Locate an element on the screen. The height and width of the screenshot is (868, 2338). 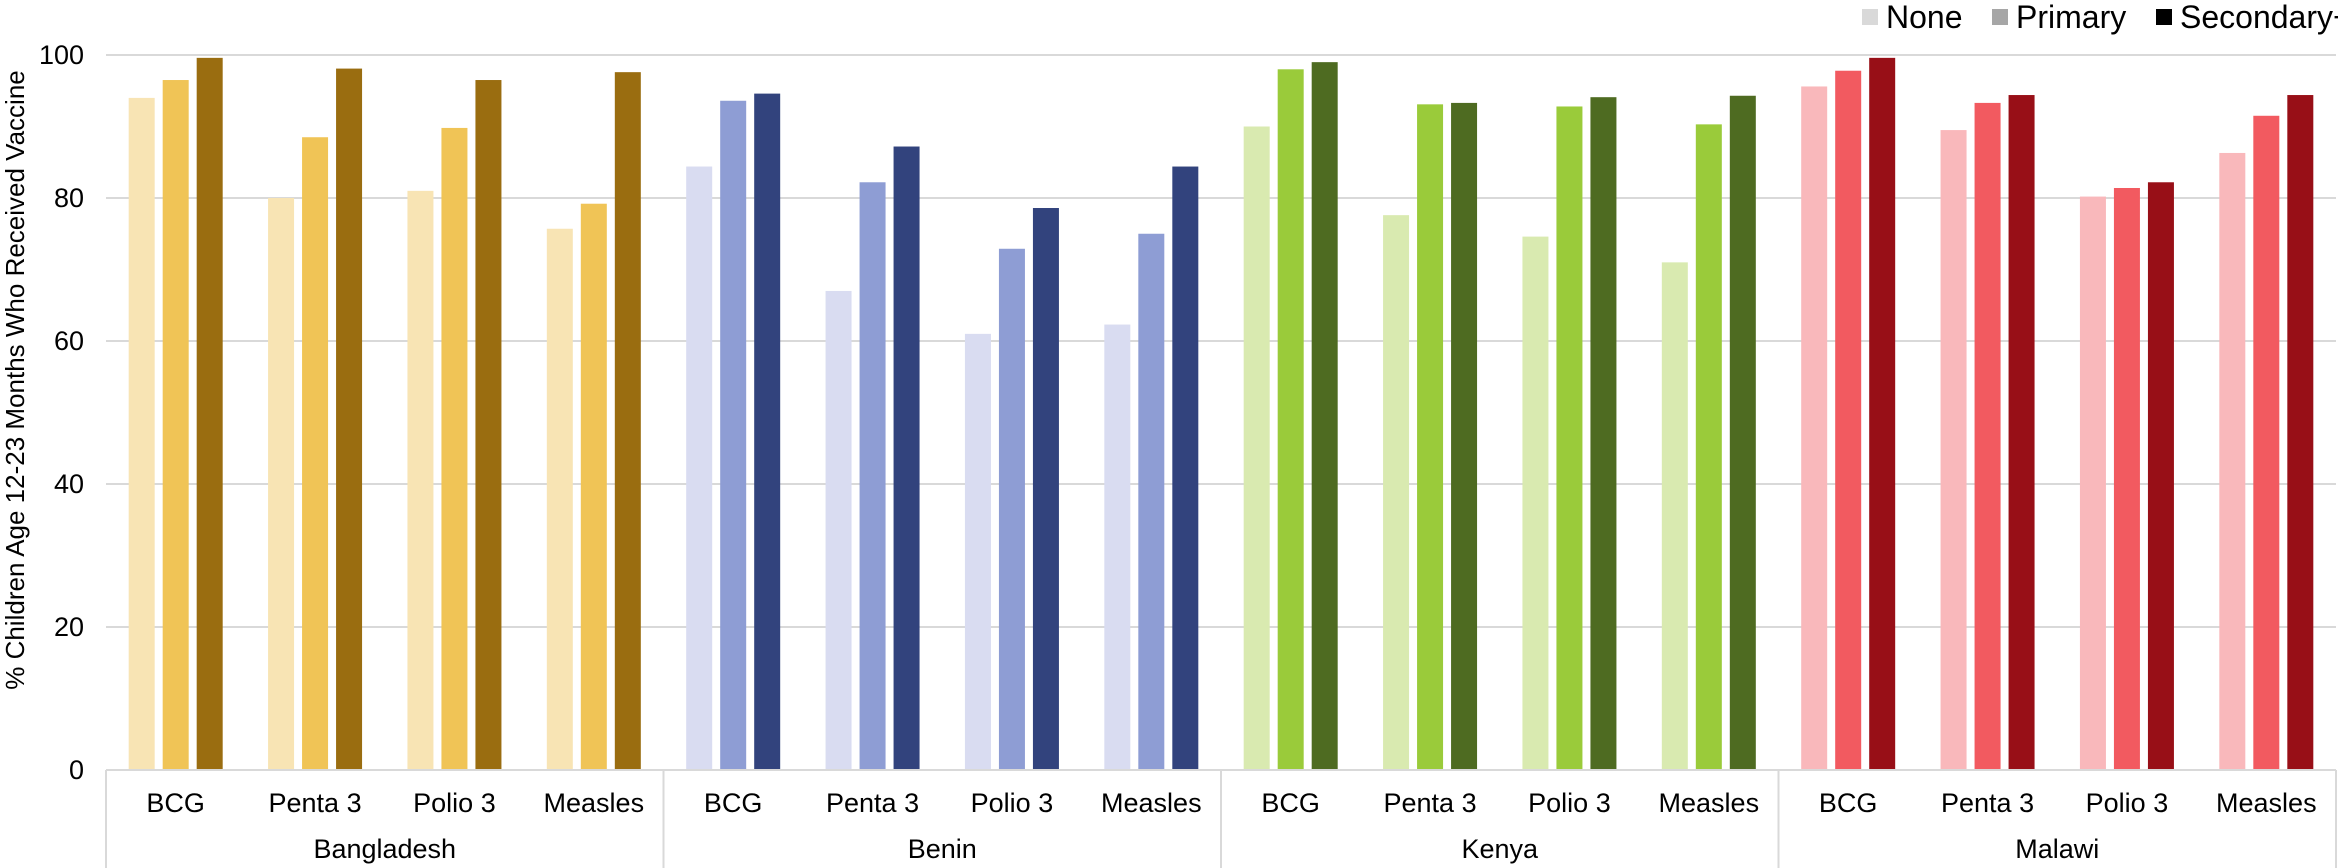
bar-kenya-measles-primary is located at coordinates (1708, 447).